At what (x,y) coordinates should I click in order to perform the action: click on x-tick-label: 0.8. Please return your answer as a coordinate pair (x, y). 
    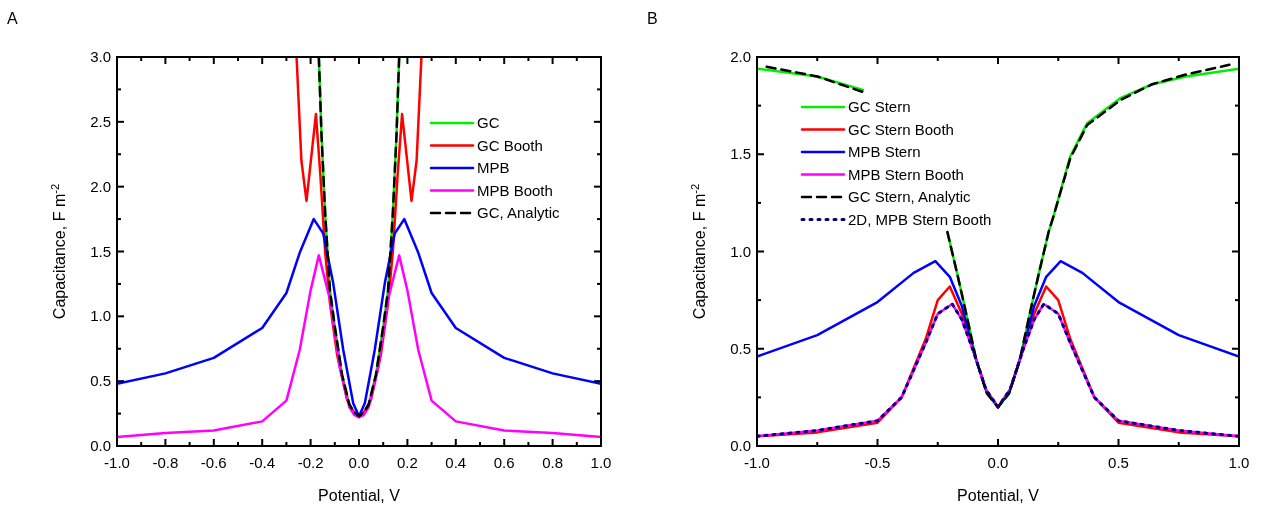
    Looking at the image, I should click on (553, 462).